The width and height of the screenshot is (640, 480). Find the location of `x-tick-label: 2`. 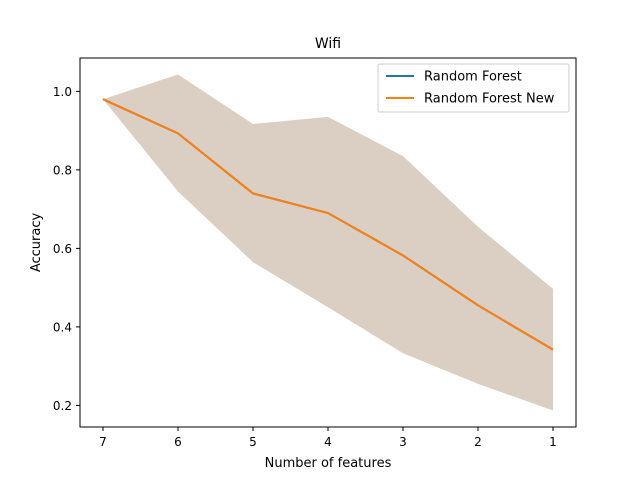

x-tick-label: 2 is located at coordinates (478, 442).